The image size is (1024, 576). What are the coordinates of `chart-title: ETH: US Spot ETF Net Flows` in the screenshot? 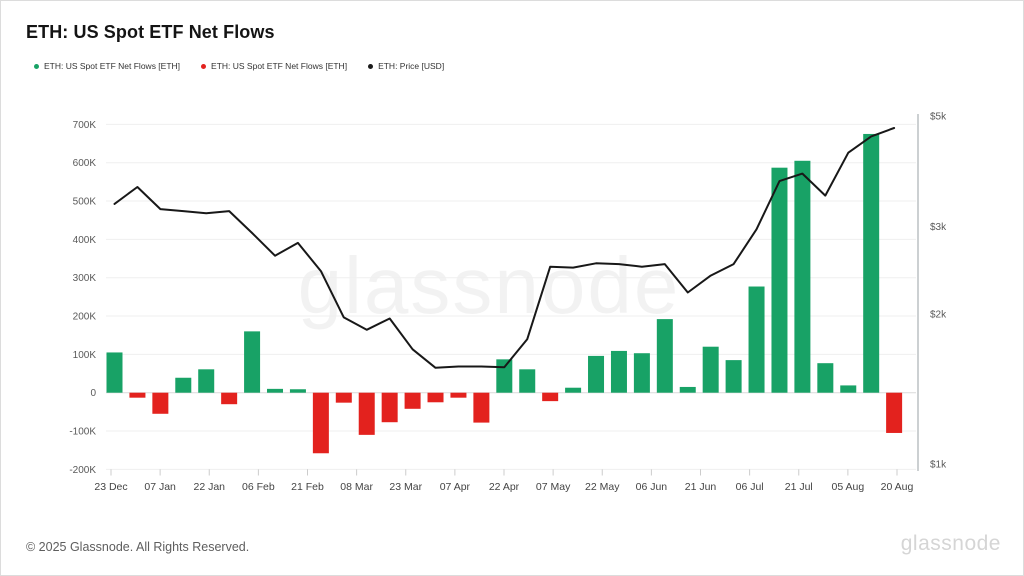 It's located at (150, 32).